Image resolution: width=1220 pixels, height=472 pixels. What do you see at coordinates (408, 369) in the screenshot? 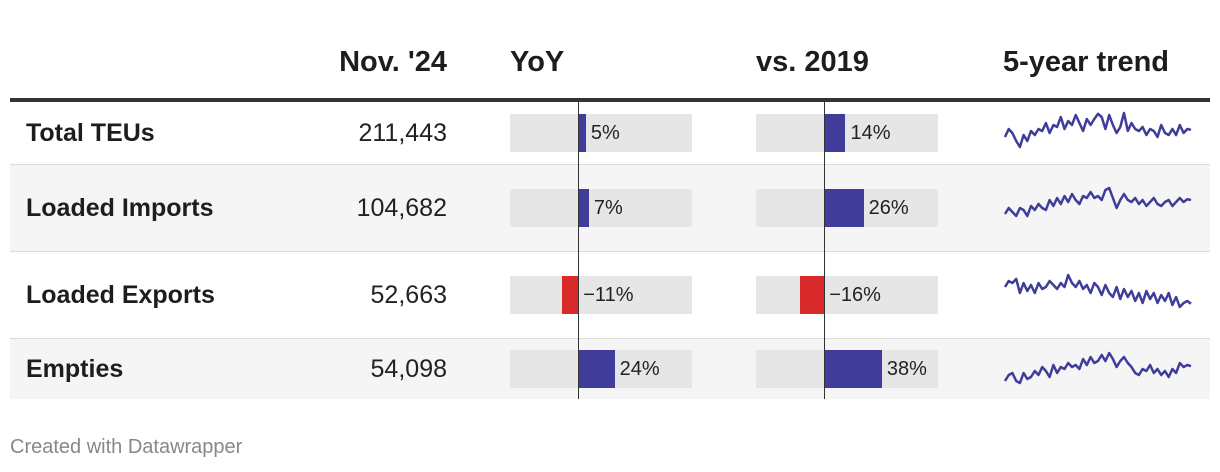
I see `row-value: 54,098` at bounding box center [408, 369].